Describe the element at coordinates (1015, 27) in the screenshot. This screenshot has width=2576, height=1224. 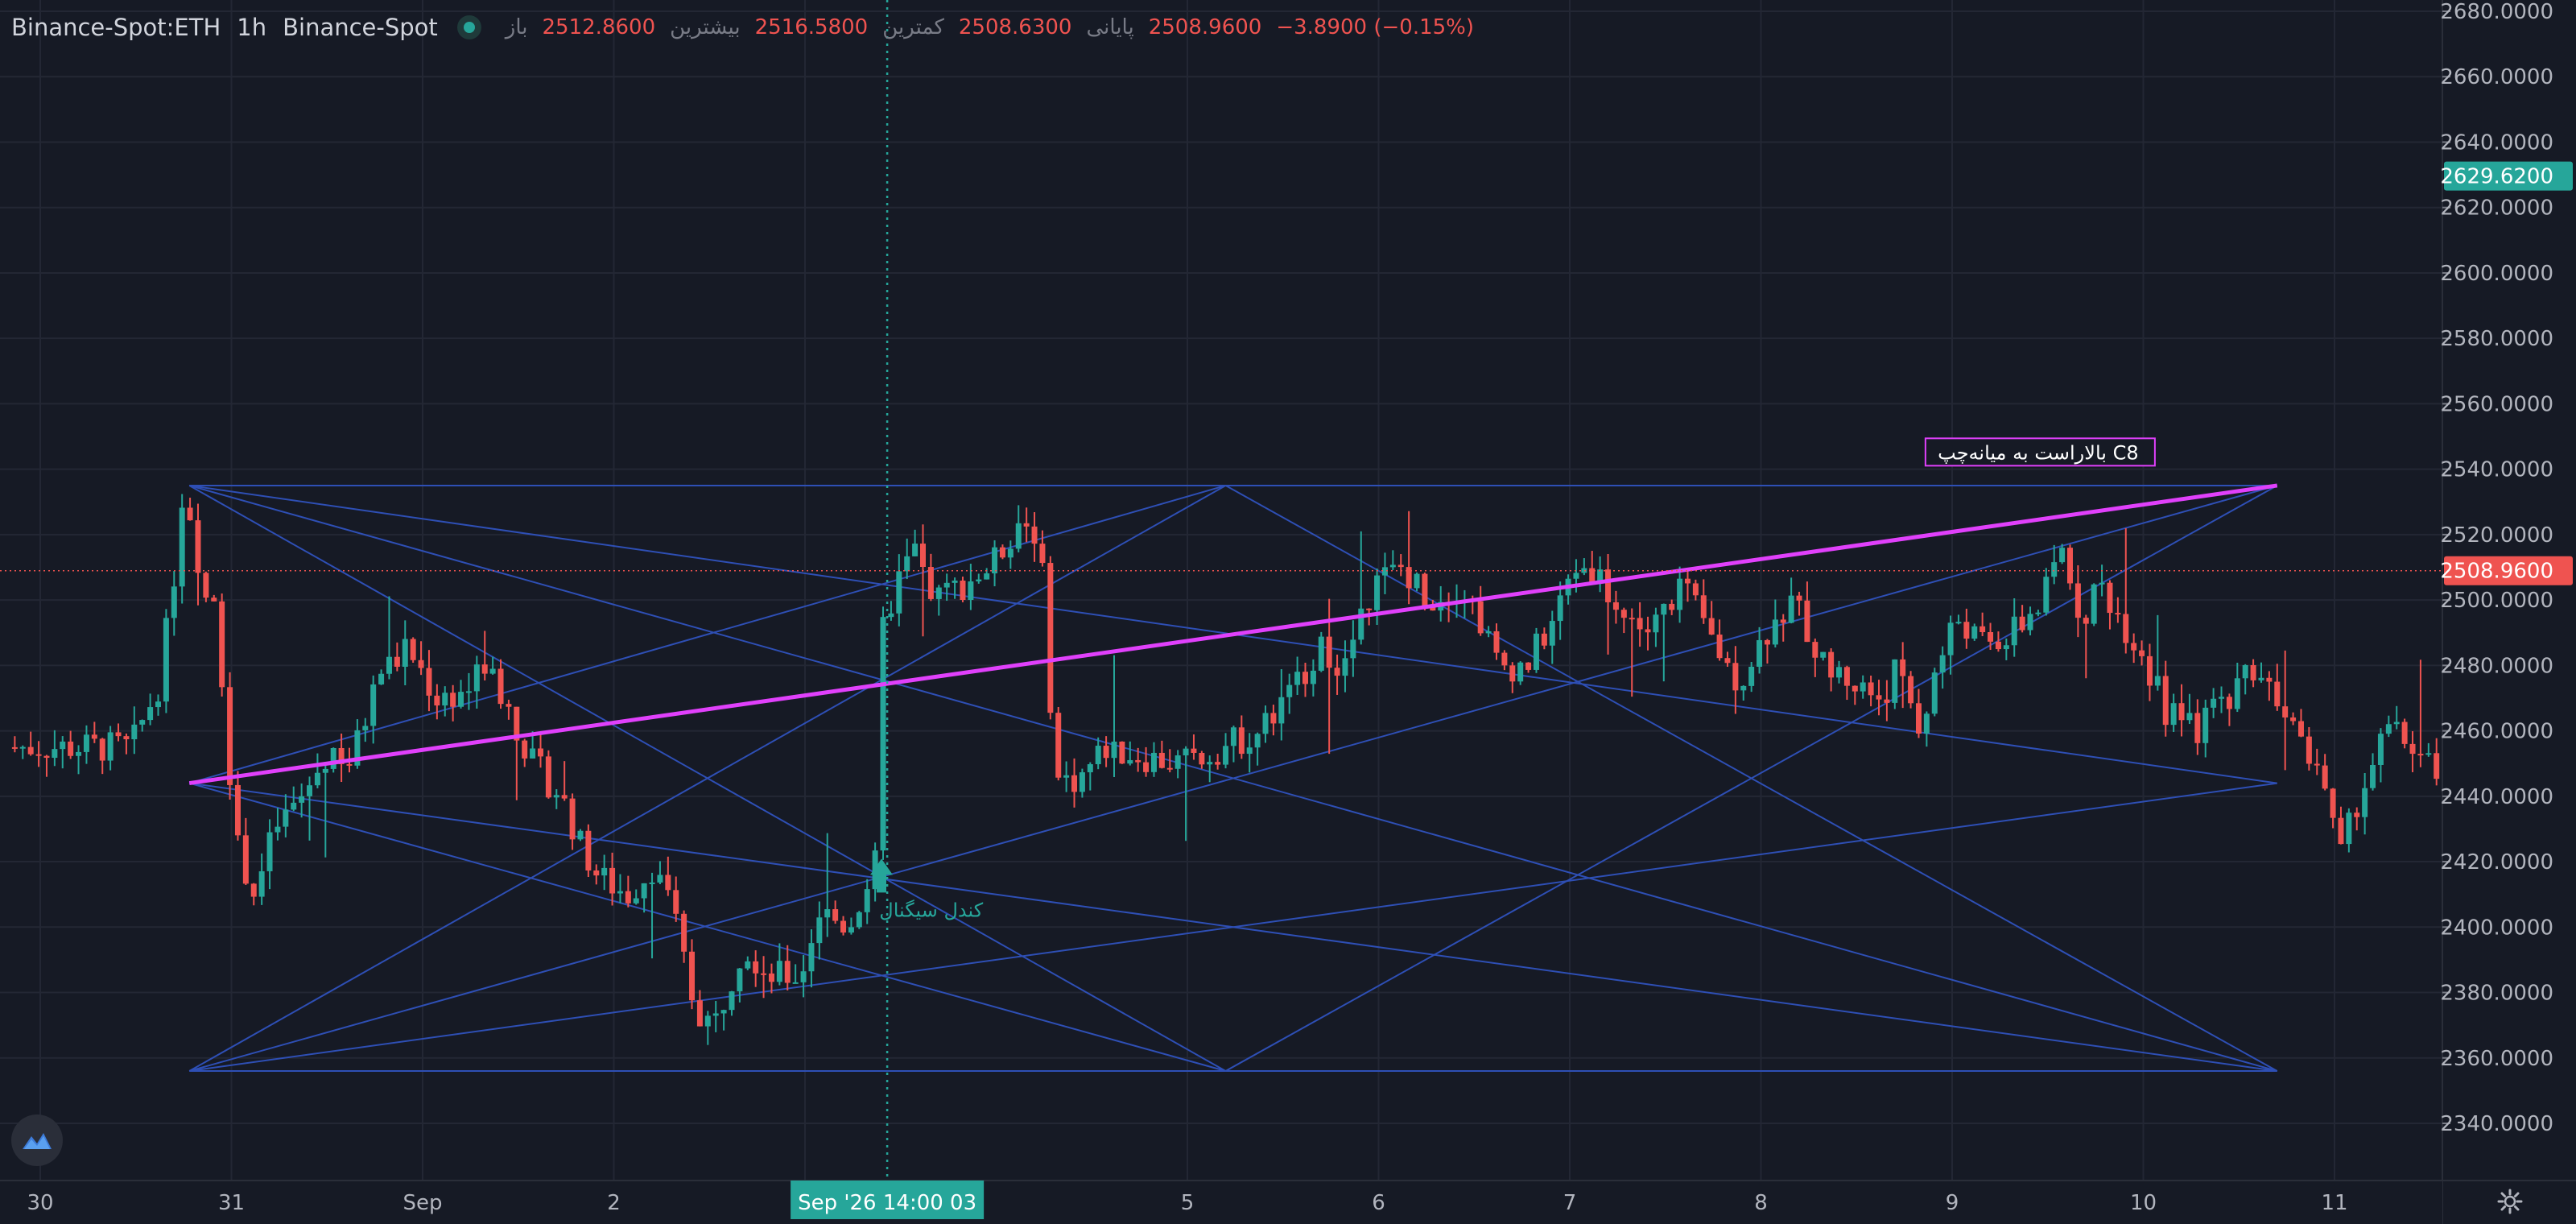
I see `low-value: 2508.6300` at that location.